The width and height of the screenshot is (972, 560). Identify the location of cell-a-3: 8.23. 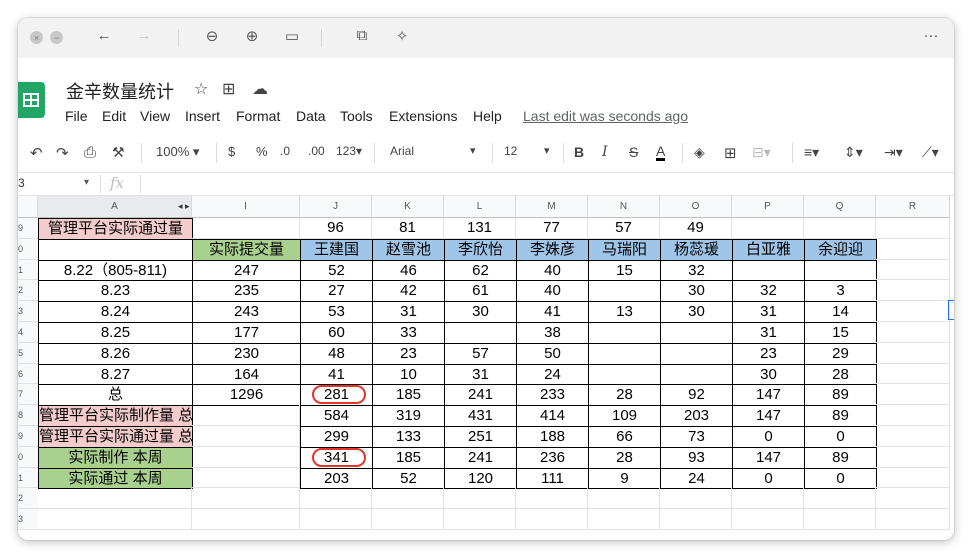
(115, 291).